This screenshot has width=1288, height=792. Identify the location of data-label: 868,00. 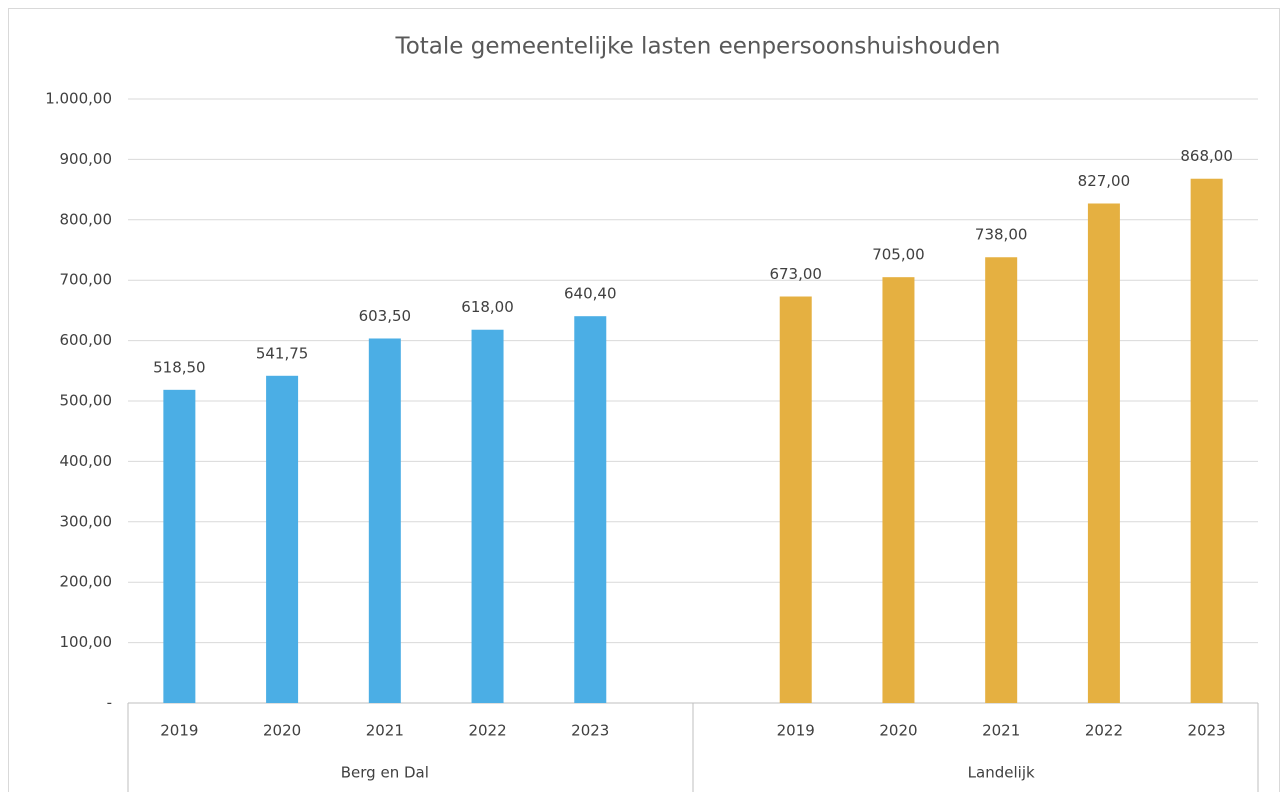
(1206, 156).